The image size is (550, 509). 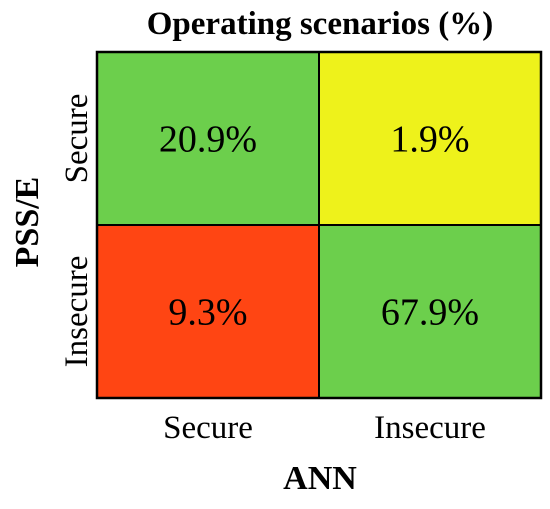 What do you see at coordinates (77, 312) in the screenshot?
I see `y-tick-label: Insecure` at bounding box center [77, 312].